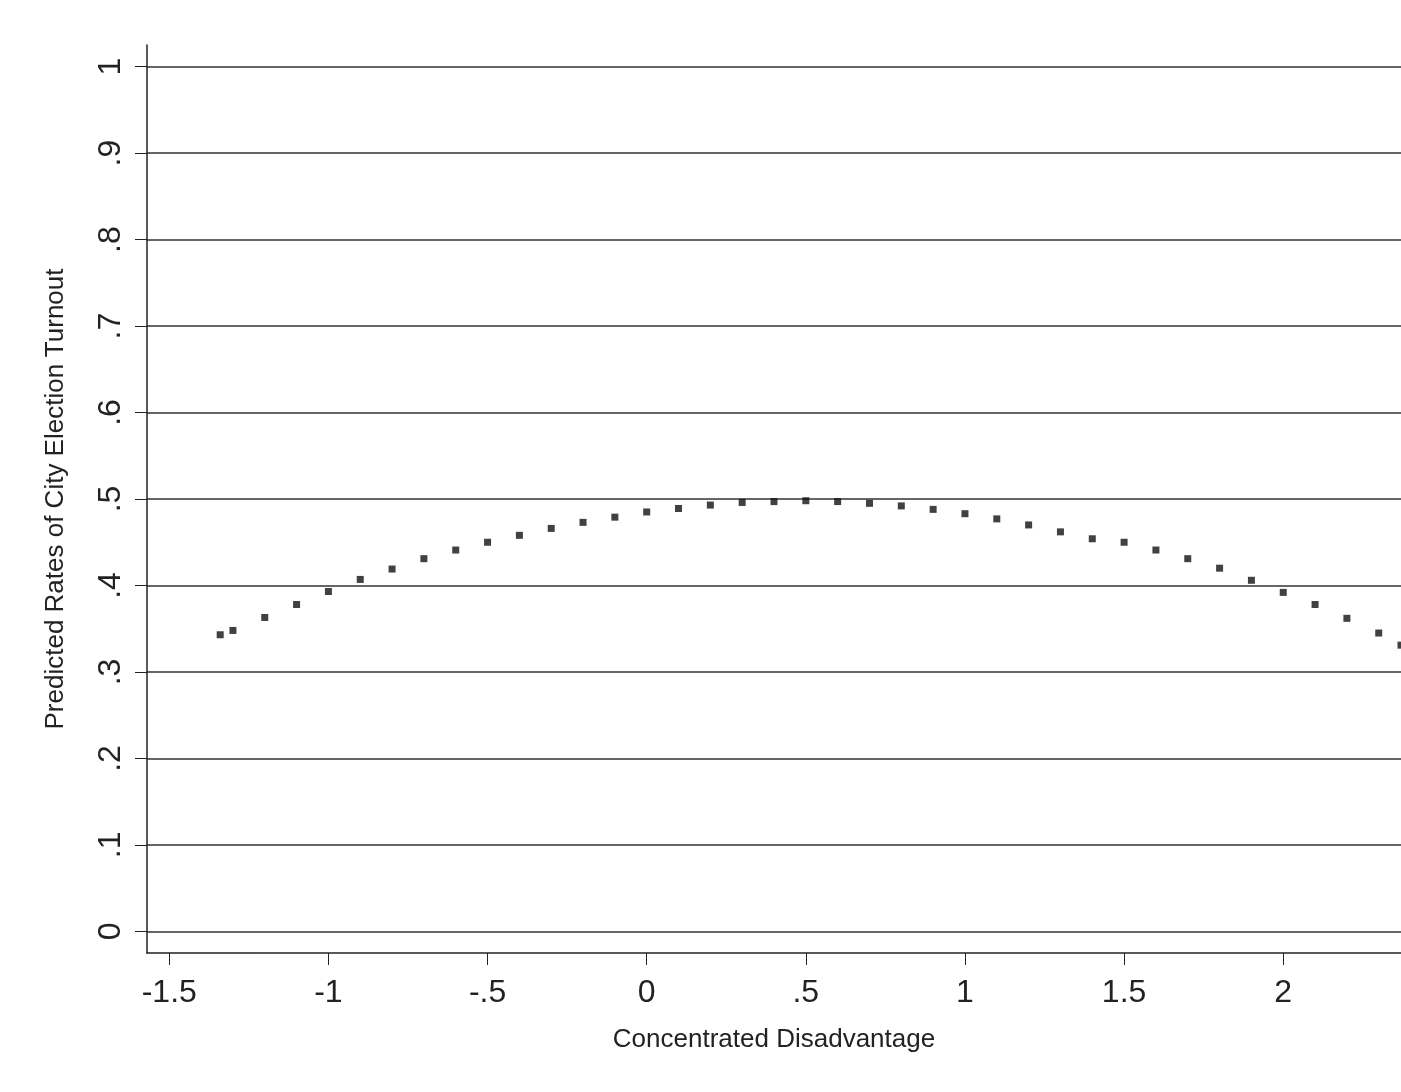 This screenshot has width=1401, height=1092. What do you see at coordinates (328, 991) in the screenshot?
I see `x-tick-label: -1` at bounding box center [328, 991].